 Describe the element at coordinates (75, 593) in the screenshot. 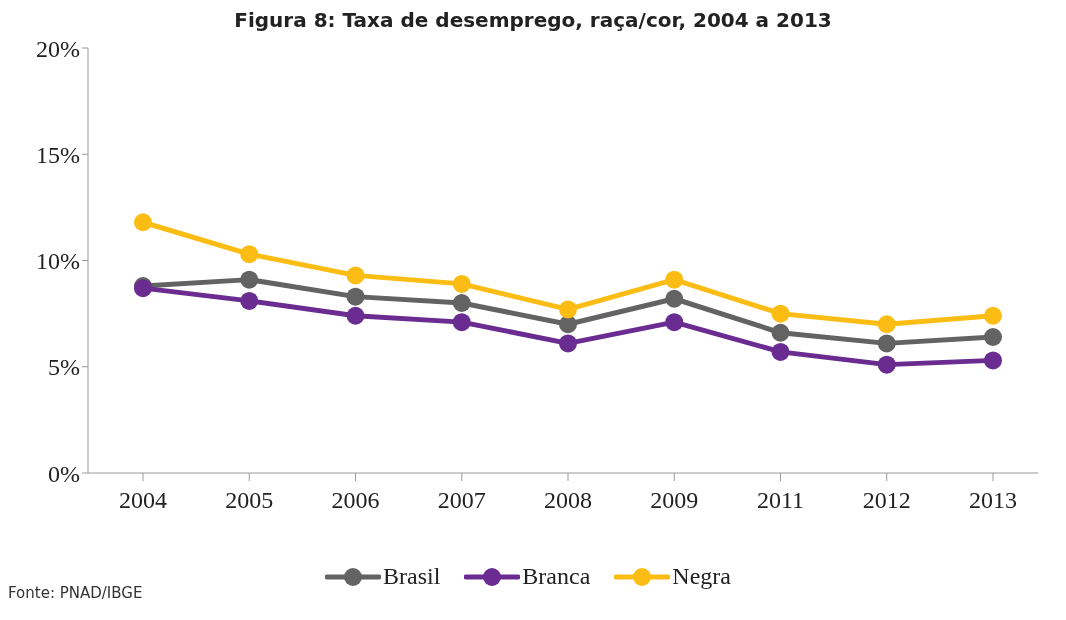

I see `source-note: Fonte: PNAD/IBGE` at that location.